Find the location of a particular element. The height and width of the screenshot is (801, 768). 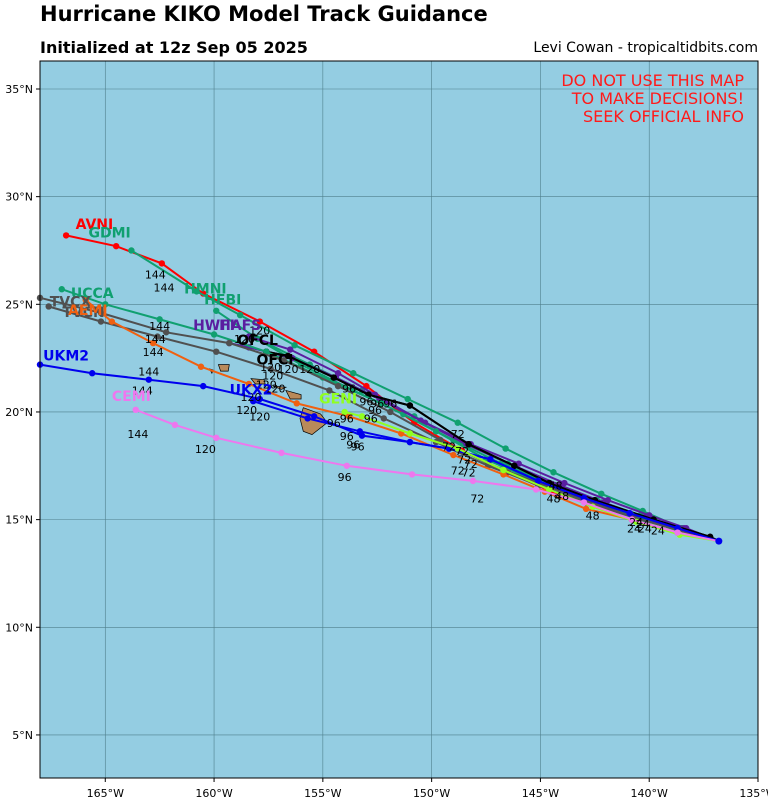

warning-line-2: TO MAKE DECISIONS! is located at coordinates (657, 98).